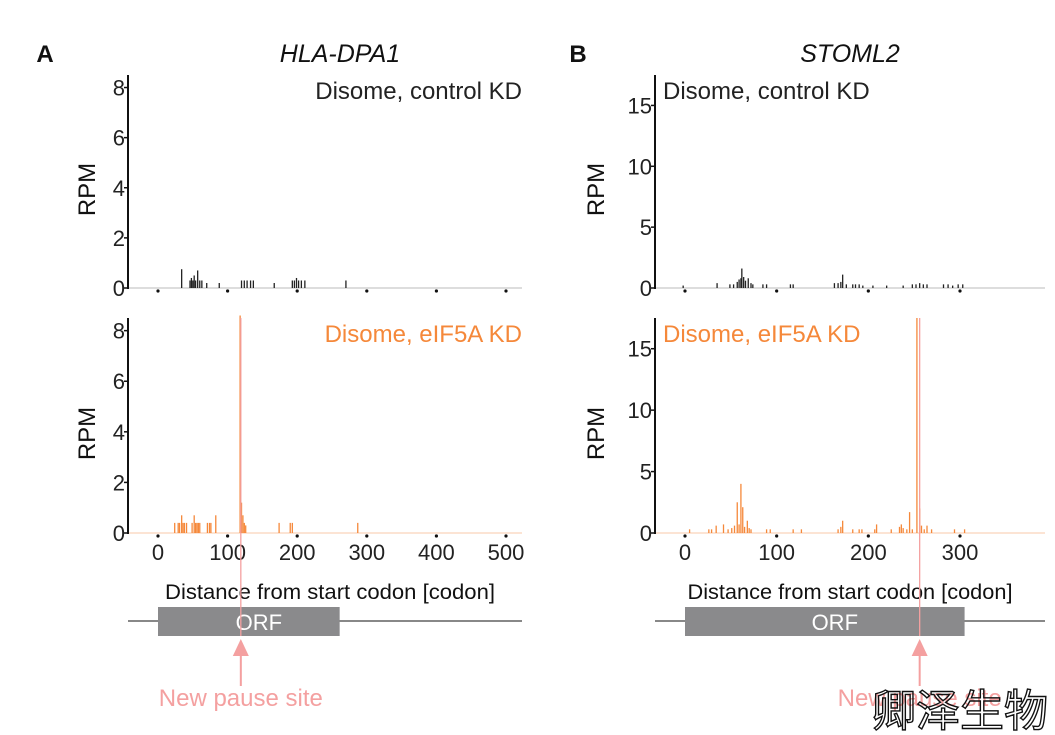 Image resolution: width=1055 pixels, height=735 pixels. I want to click on chart-title: STOML2, so click(850, 54).